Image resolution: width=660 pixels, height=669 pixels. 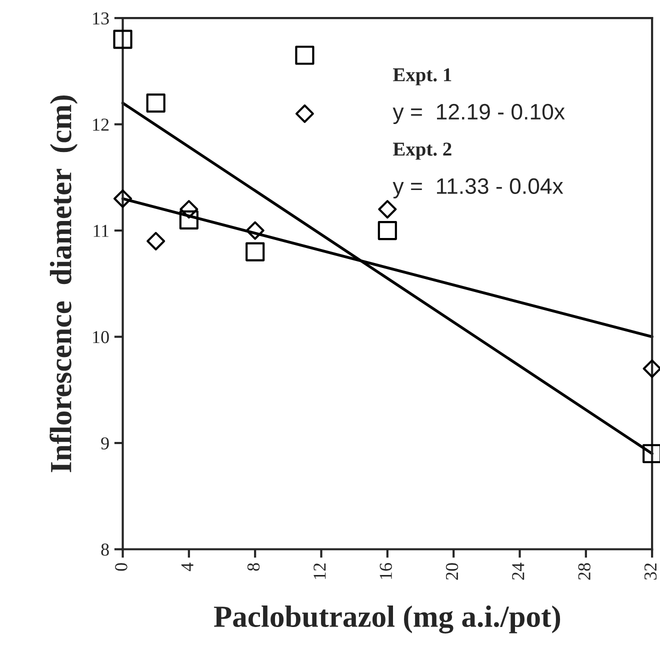 I want to click on y-tick-label: 10, so click(x=101, y=337).